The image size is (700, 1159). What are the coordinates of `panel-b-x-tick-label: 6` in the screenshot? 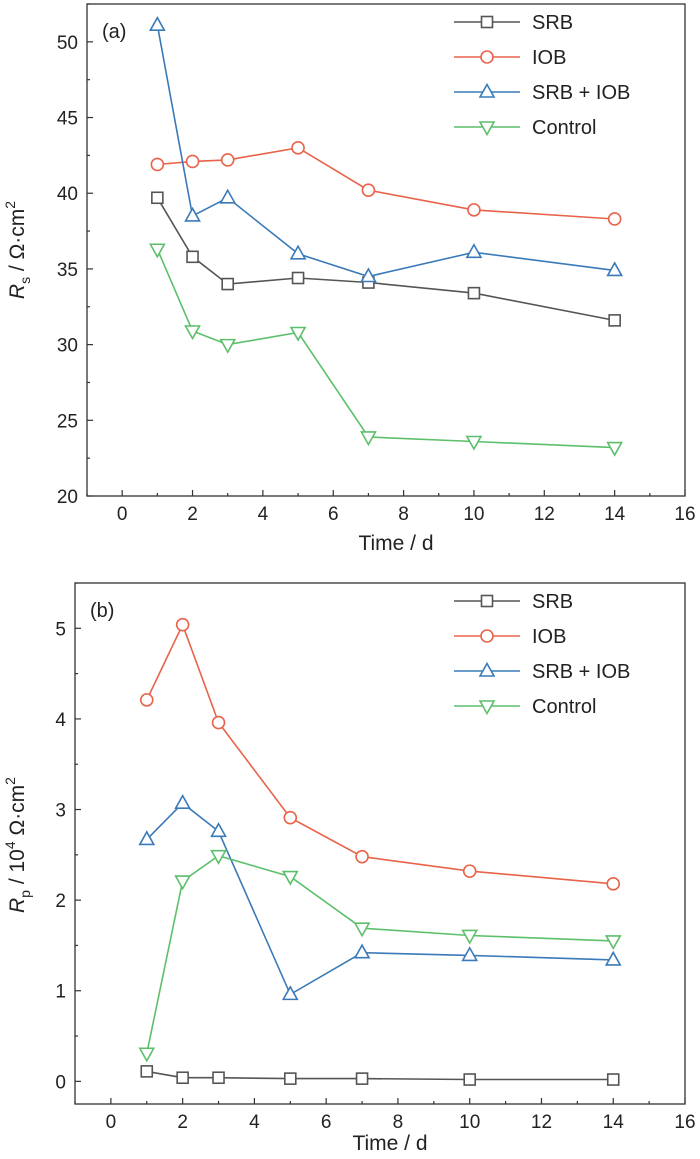 It's located at (326, 1122).